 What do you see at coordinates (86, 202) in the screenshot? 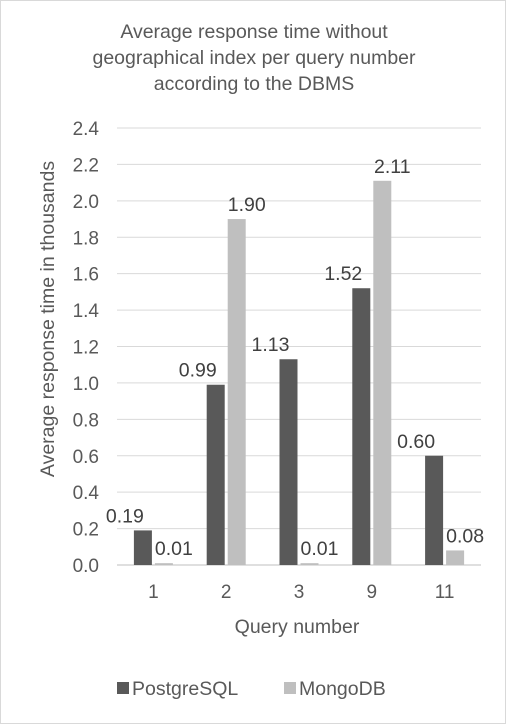
I see `y-tick-label: 2.0` at bounding box center [86, 202].